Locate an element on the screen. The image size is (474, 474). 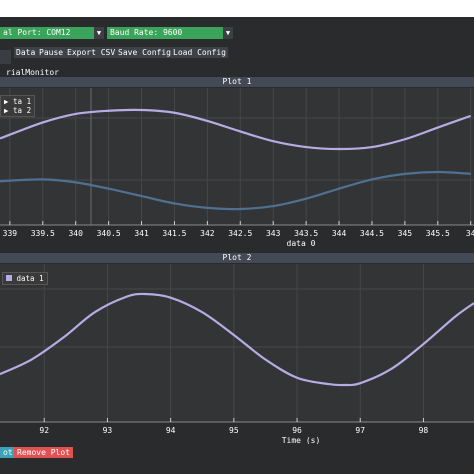
x-tick-label: 344 is located at coordinates (339, 233).